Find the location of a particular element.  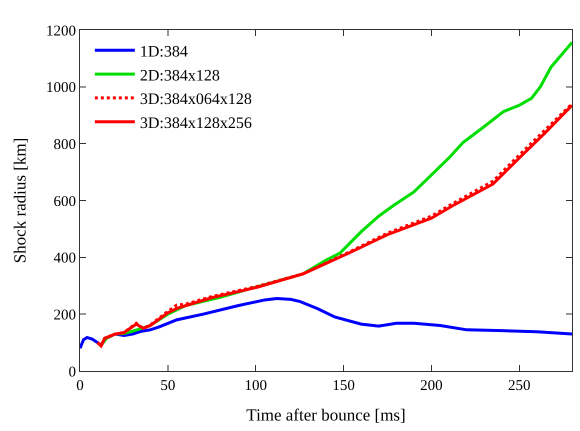

x-tick-label: 150 is located at coordinates (343, 386).